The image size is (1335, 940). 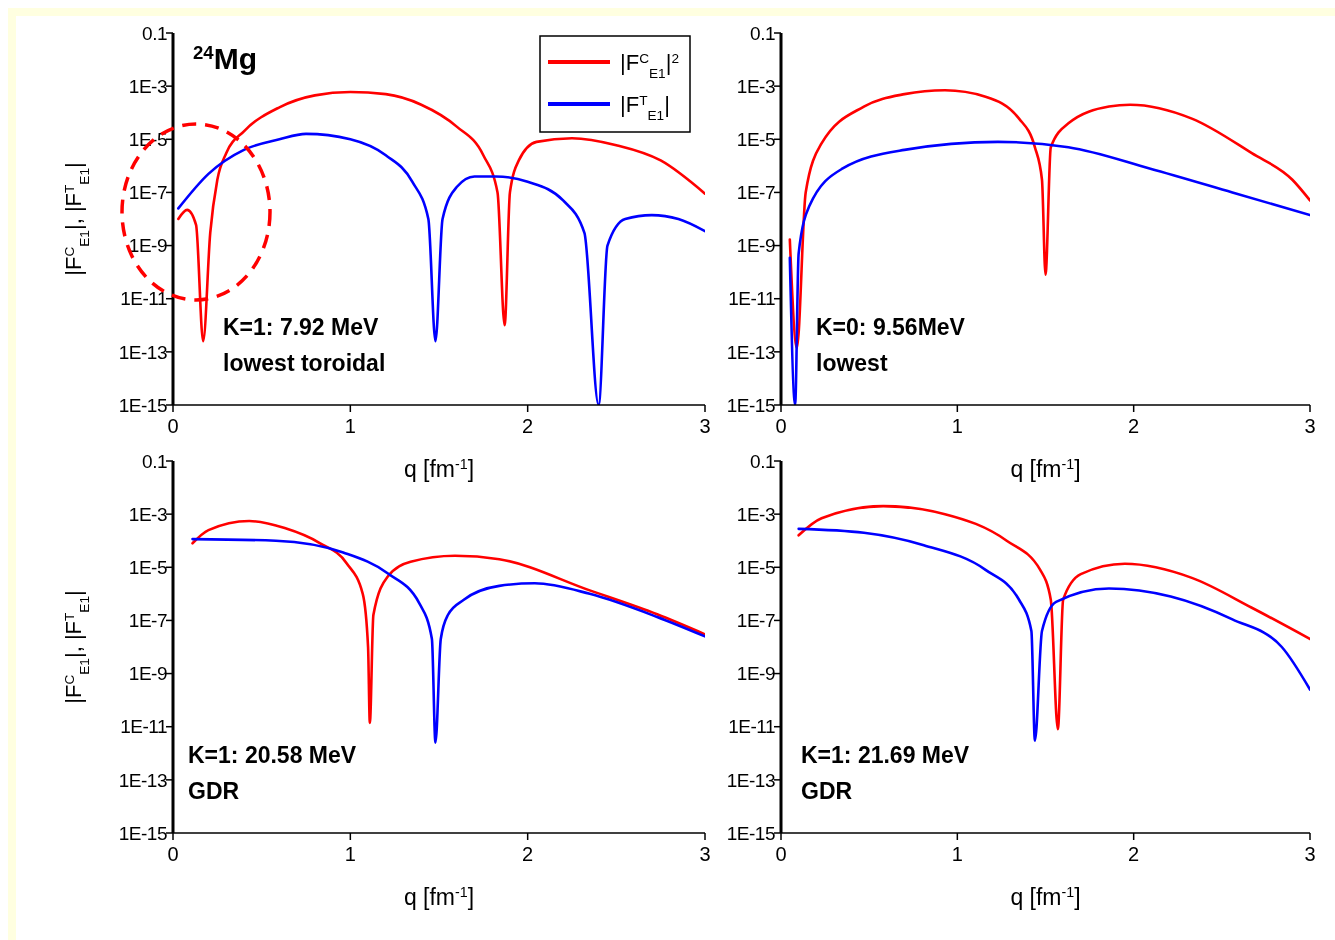 What do you see at coordinates (885, 755) in the screenshot?
I see `annotation: K=1: 21.69 MeV` at bounding box center [885, 755].